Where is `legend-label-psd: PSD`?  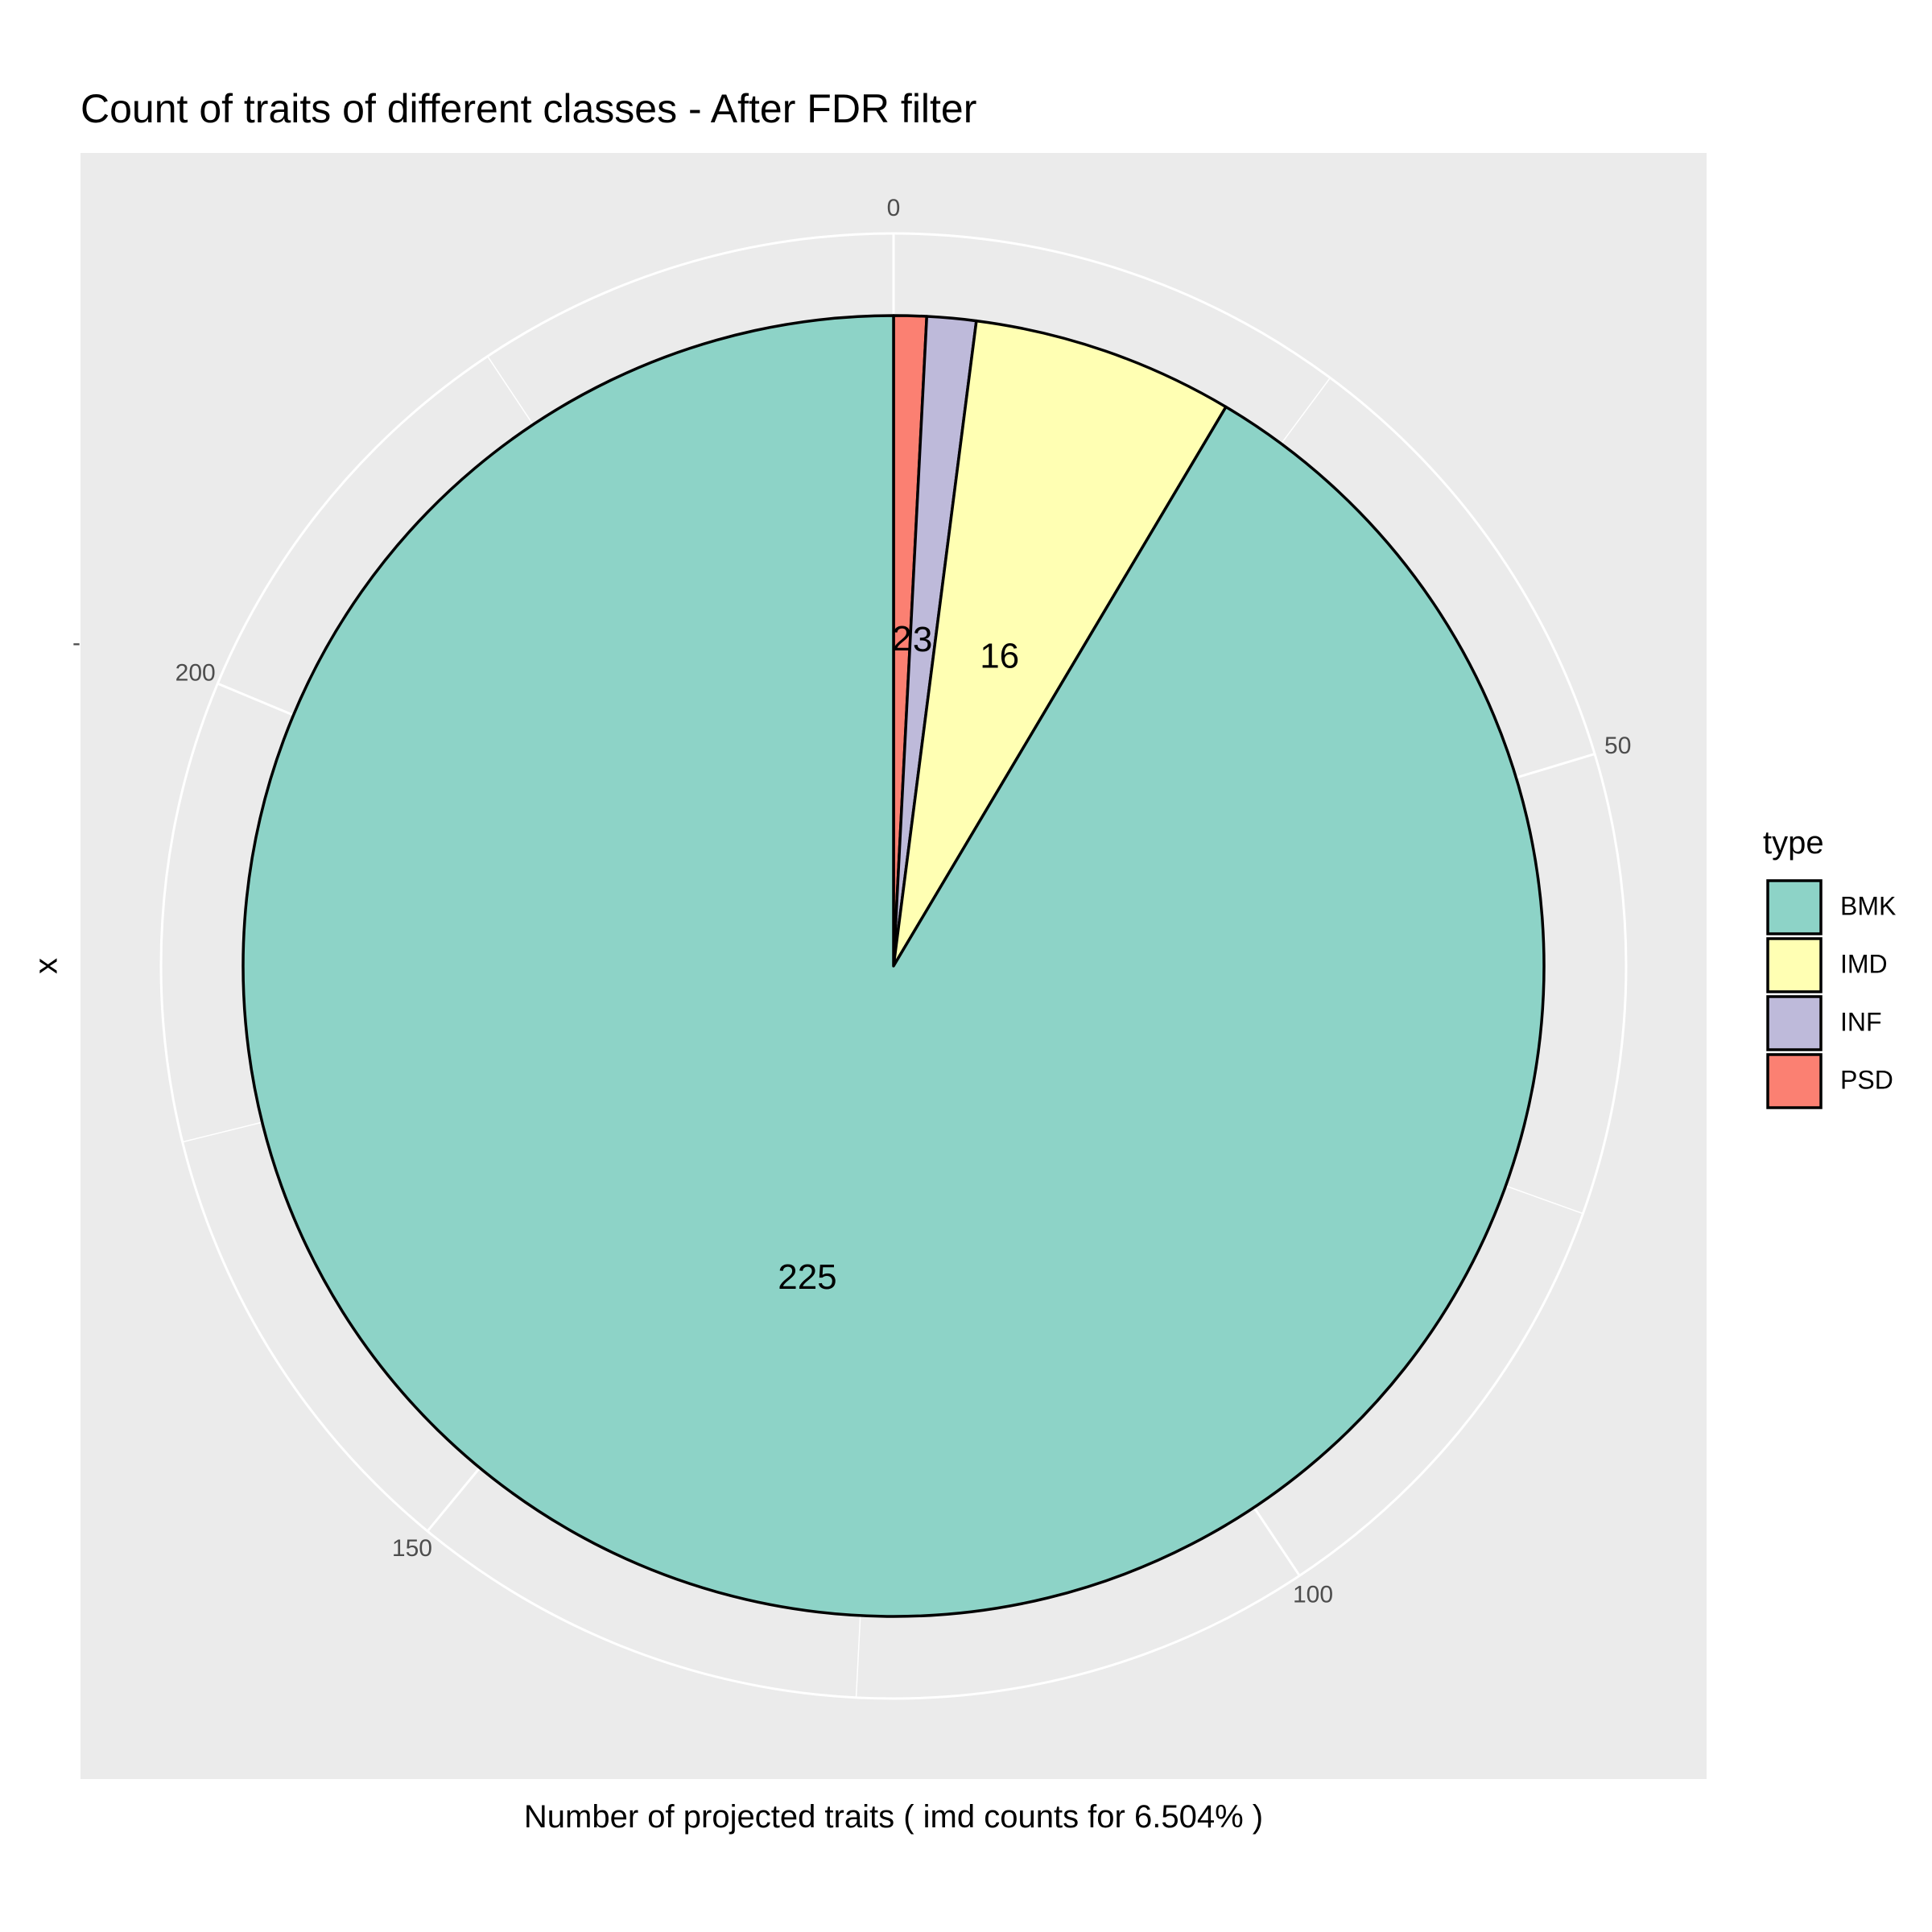
legend-label-psd: PSD is located at coordinates (1866, 1079).